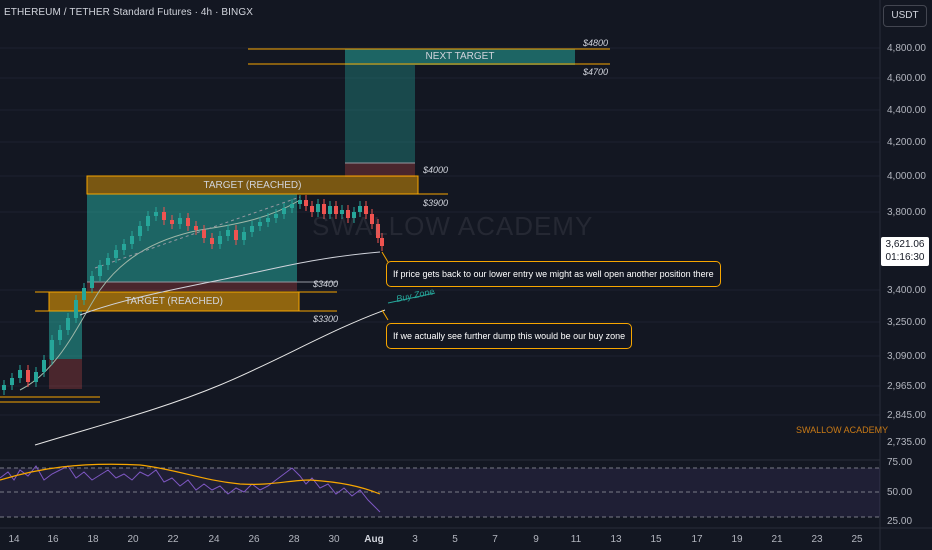 The width and height of the screenshot is (932, 550). Describe the element at coordinates (842, 430) in the screenshot. I see `watermark-small: SWALLOW ACADEMY` at that location.